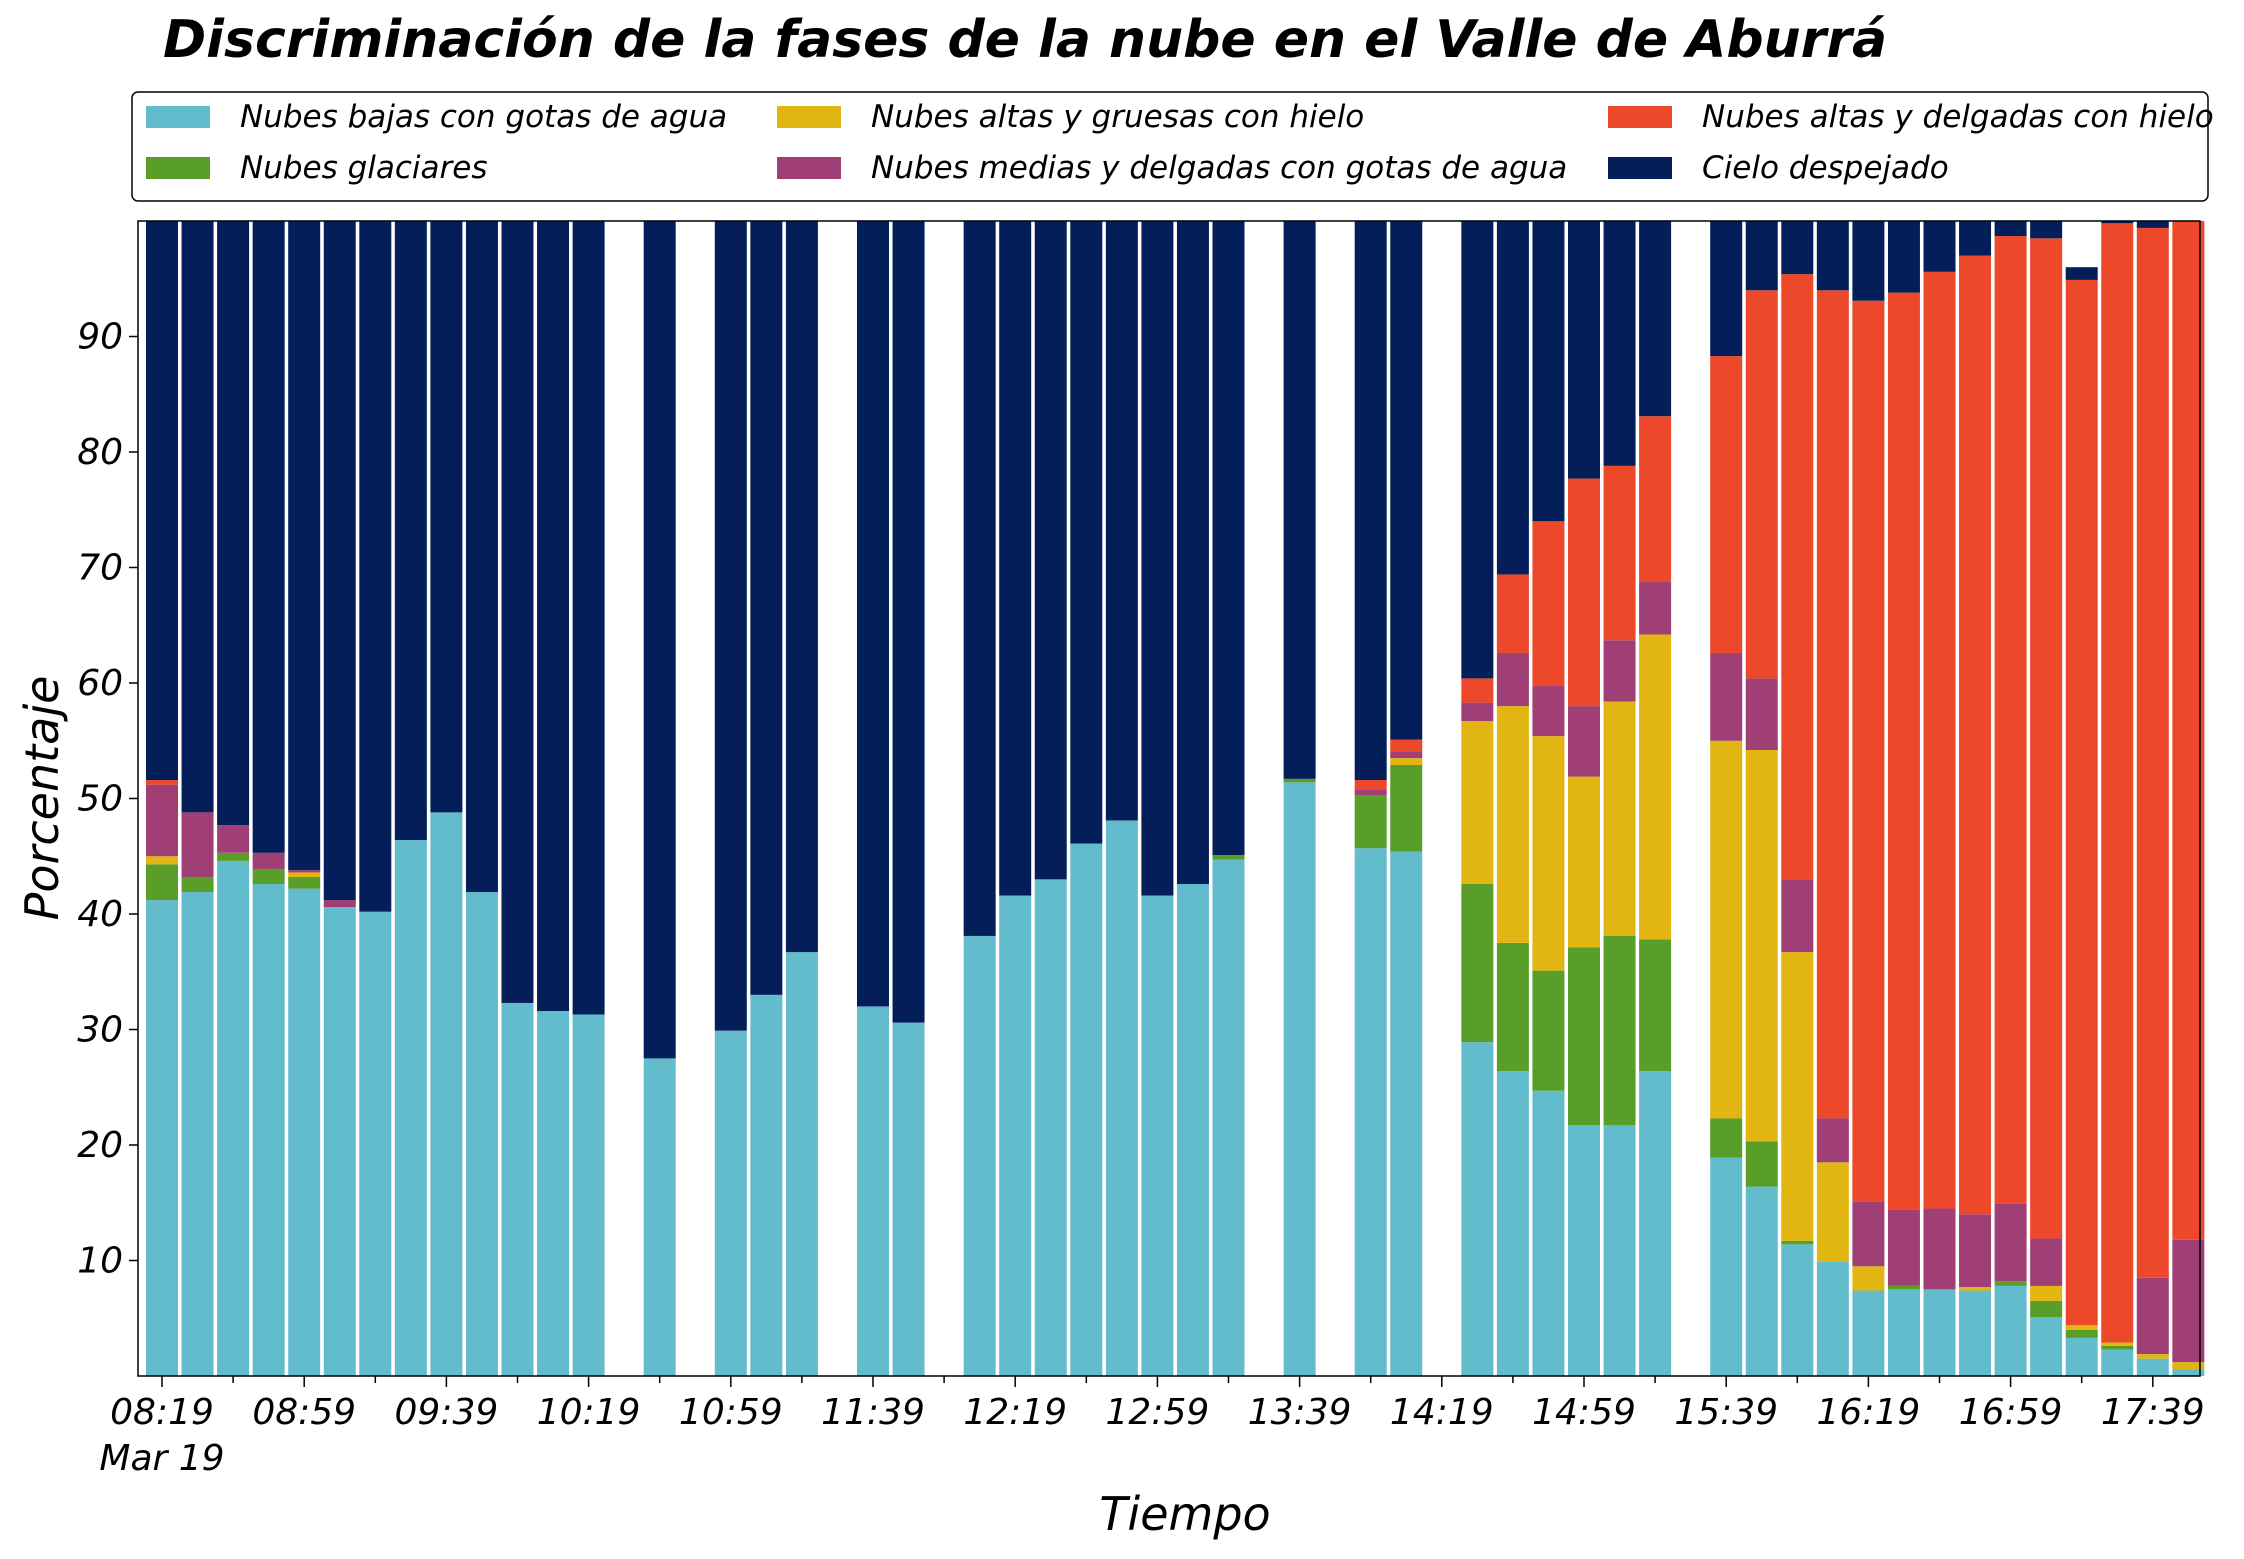 The height and width of the screenshot is (1559, 2244). I want to click on bar-segment-0829-s5, so click(197, 517).